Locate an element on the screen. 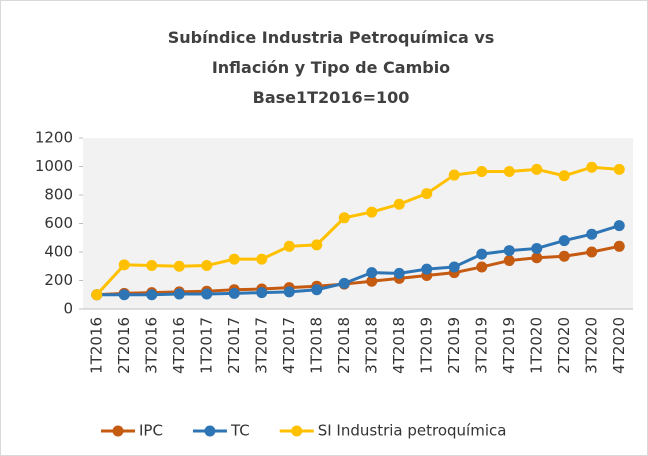 This screenshot has width=648, height=456. x-tick-label: 4T2016 is located at coordinates (179, 345).